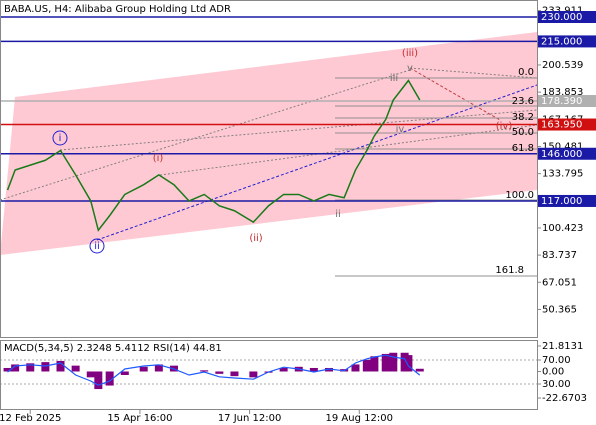 This screenshot has height=425, width=596. I want to click on level-label: 178.390, so click(561, 101).